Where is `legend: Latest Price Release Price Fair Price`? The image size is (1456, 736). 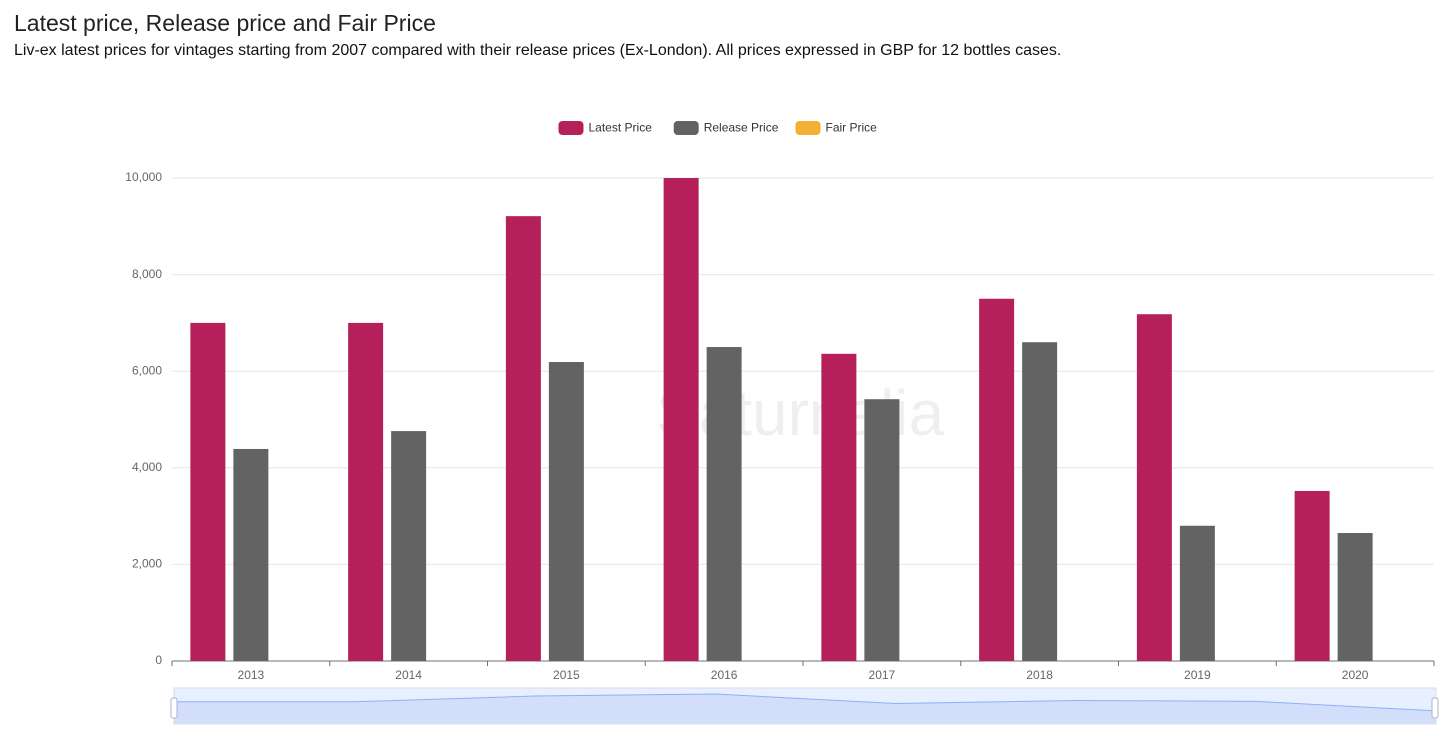 legend: Latest Price Release Price Fair Price is located at coordinates (718, 128).